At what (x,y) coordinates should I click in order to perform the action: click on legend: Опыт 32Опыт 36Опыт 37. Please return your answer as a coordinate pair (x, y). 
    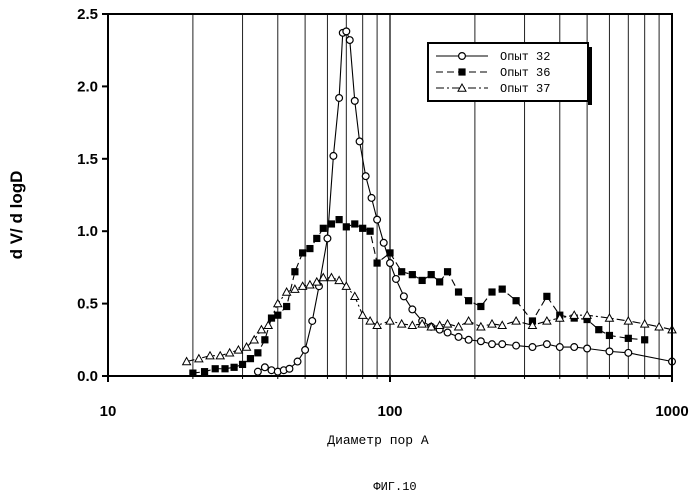
    Looking at the image, I should click on (510, 74).